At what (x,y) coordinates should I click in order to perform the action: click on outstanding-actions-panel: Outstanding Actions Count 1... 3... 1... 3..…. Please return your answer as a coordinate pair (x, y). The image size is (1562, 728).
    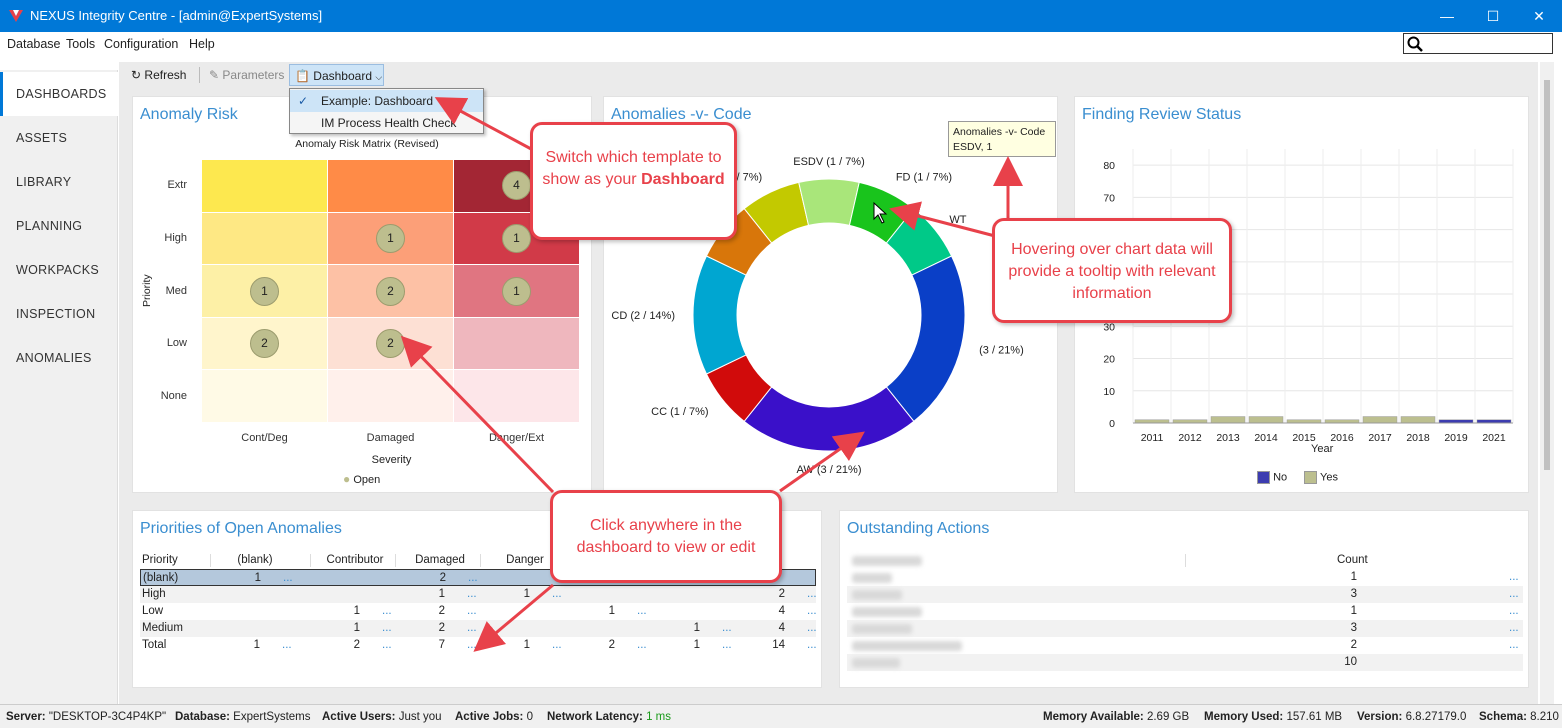
    Looking at the image, I should click on (1184, 599).